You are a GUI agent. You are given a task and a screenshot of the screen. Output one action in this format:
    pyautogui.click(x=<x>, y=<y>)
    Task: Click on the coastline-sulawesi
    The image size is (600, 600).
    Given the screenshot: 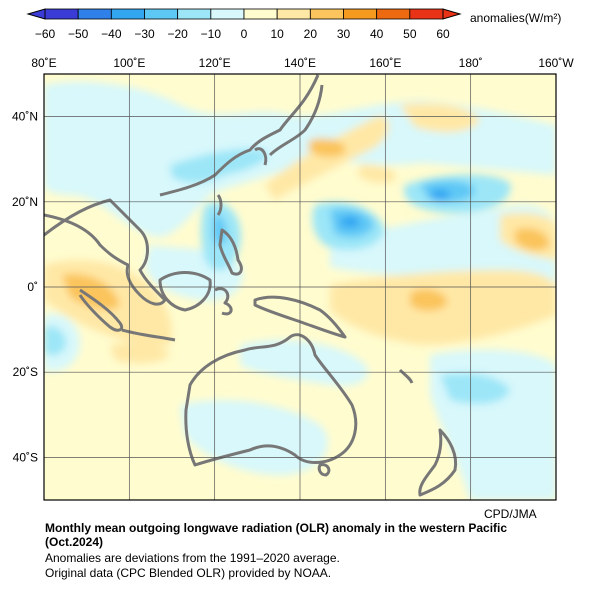 What is the action you would take?
    pyautogui.click(x=223, y=301)
    